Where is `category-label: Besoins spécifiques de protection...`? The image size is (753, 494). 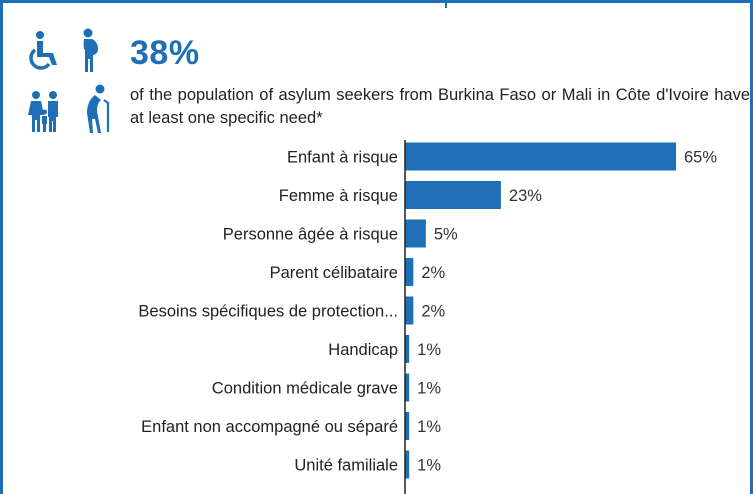
category-label: Besoins spécifiques de protection... is located at coordinates (268, 312).